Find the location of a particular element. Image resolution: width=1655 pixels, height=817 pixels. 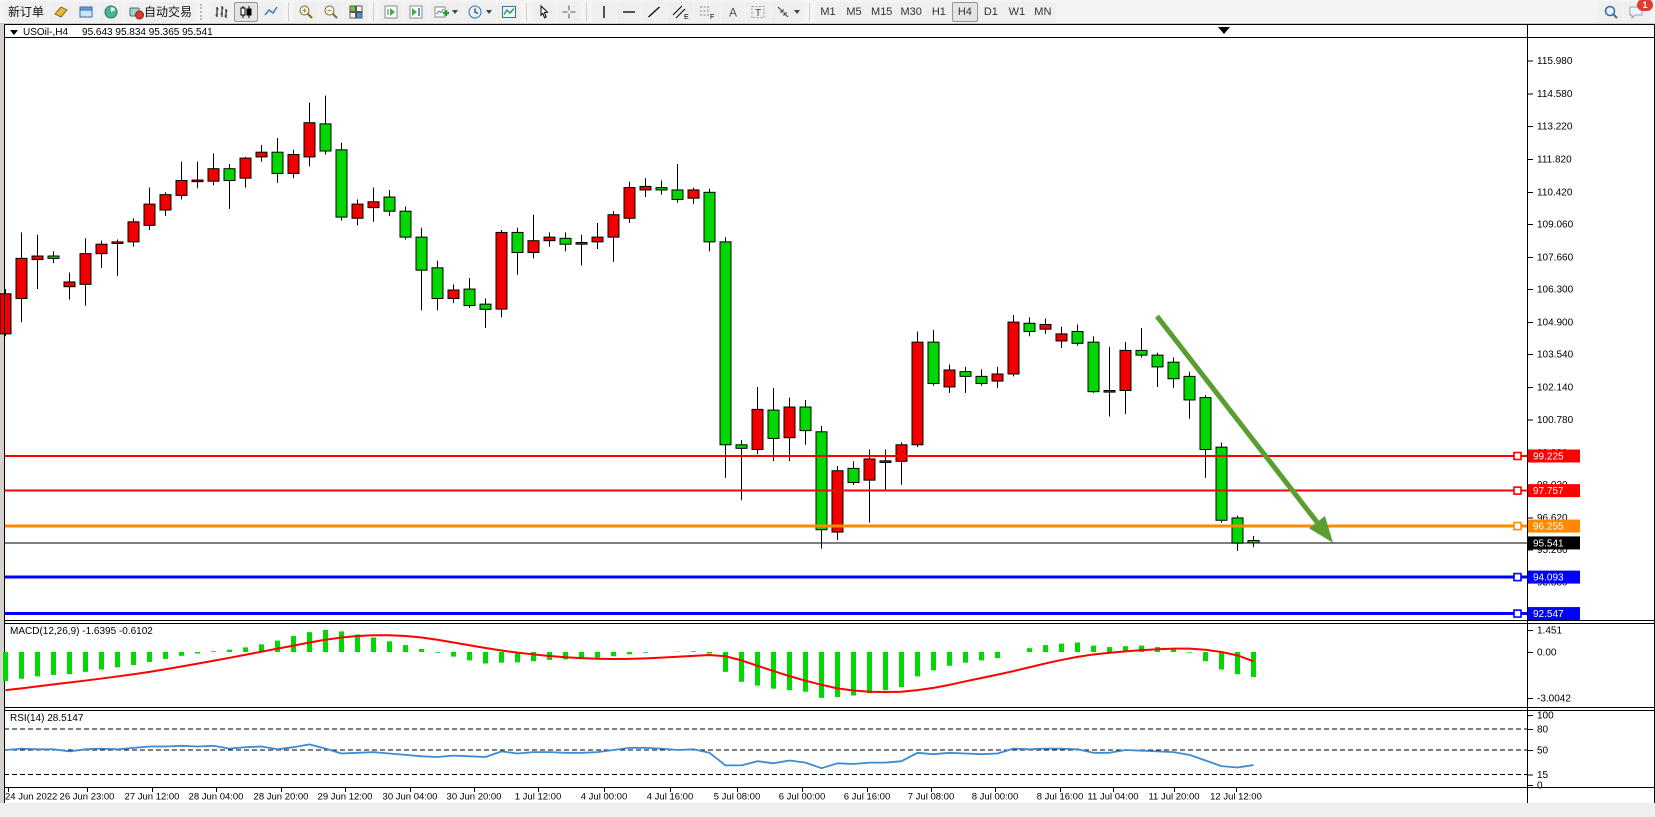

macd-signal-line is located at coordinates (629, 664).